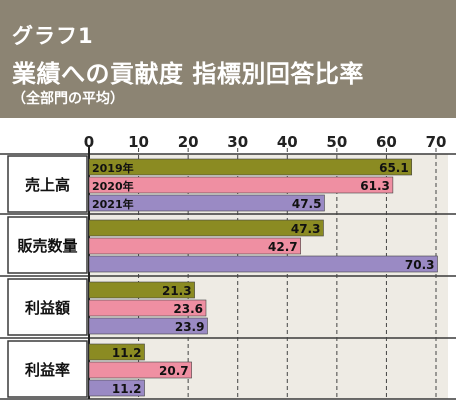 This screenshot has width=456, height=402. Describe the element at coordinates (68, 99) in the screenshot. I see `chart-subtitle: （全部門の平均）` at that location.